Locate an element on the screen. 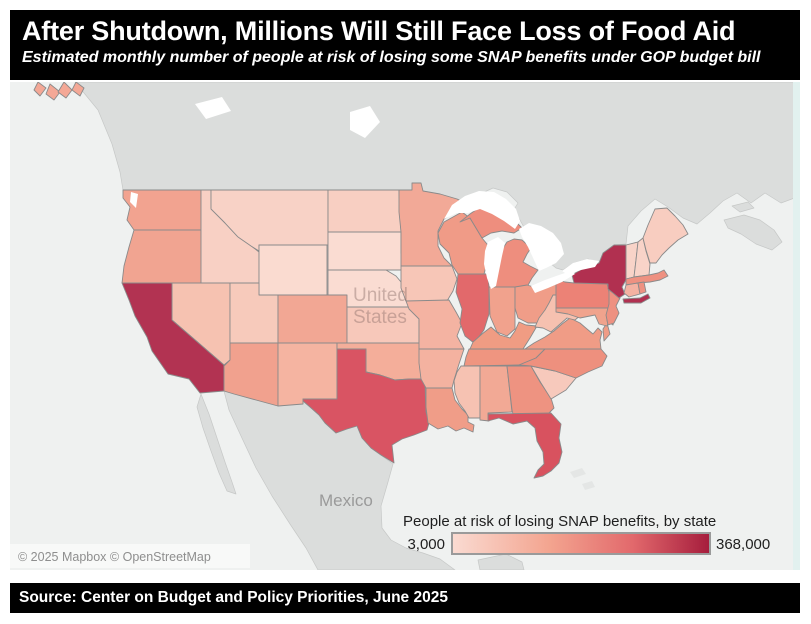 This screenshot has width=811, height=624. puget-sound is located at coordinates (134, 200).